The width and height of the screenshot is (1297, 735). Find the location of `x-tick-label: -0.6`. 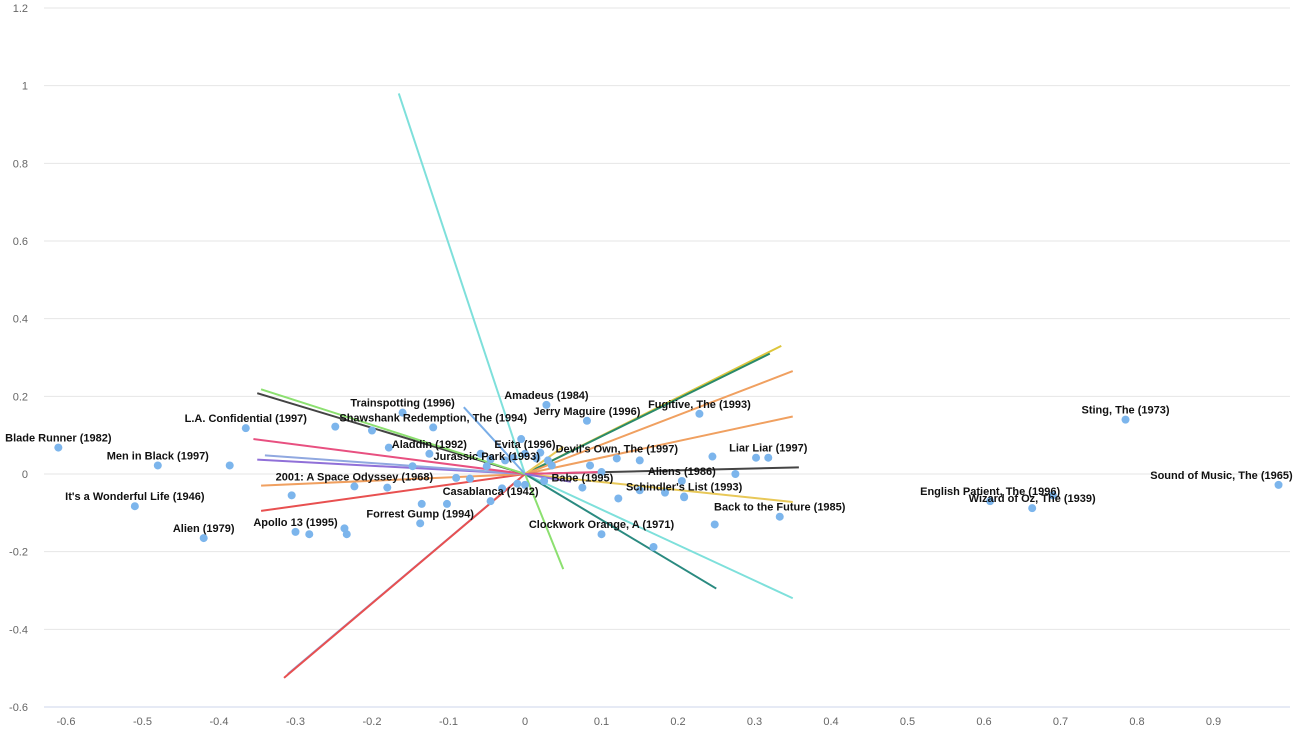

x-tick-label: -0.6 is located at coordinates (66, 722).